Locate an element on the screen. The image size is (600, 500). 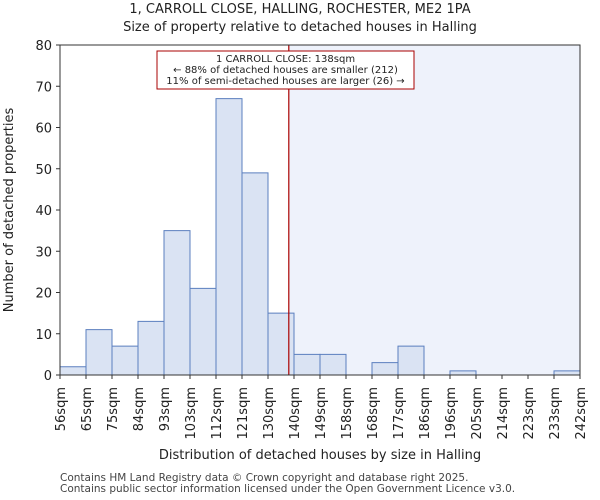
y-tick-label: 30 is located at coordinates (43, 252).